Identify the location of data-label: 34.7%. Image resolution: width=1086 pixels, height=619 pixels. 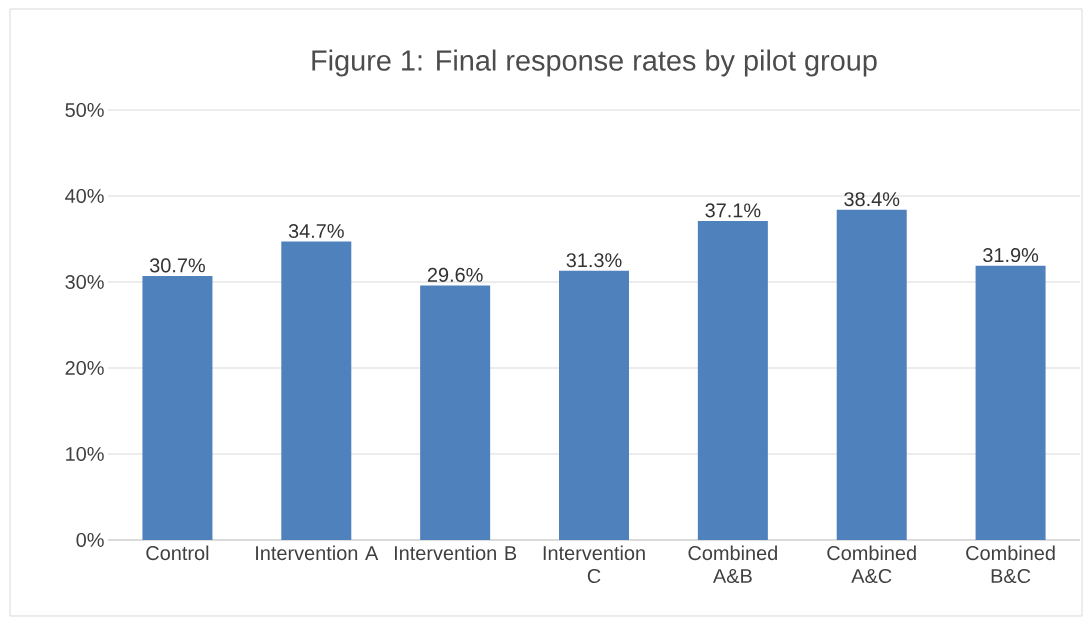
(316, 231).